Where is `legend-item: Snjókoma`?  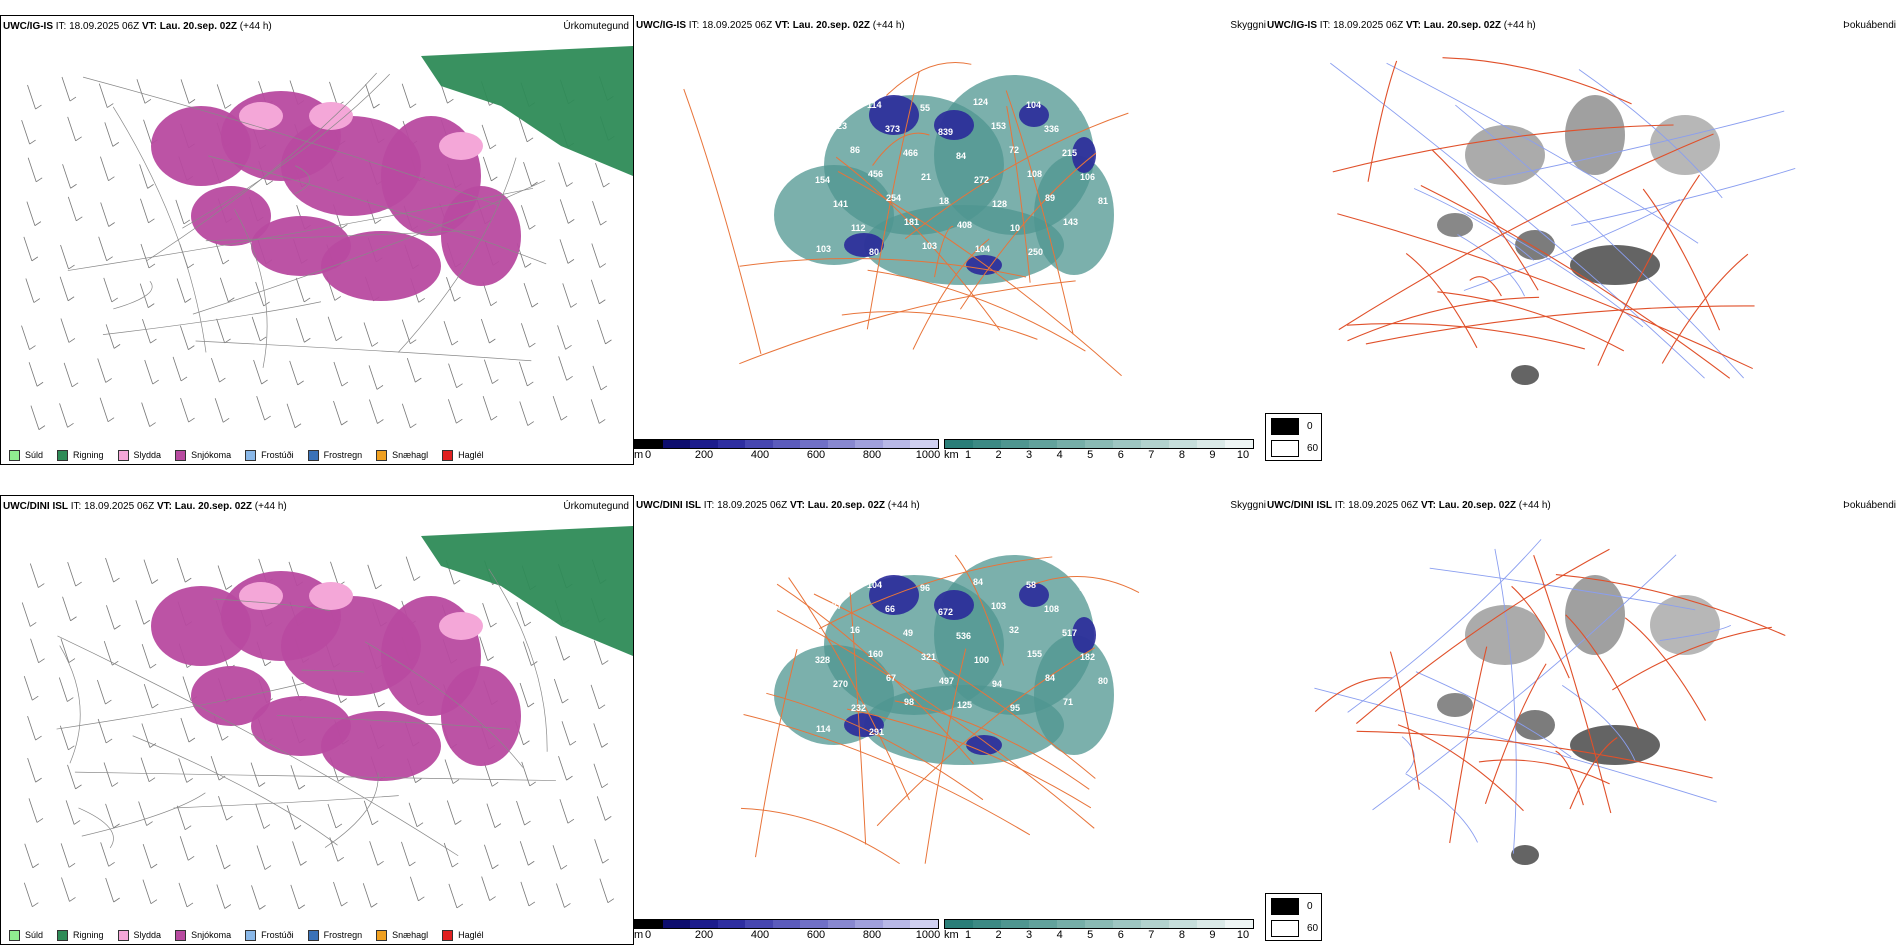
legend-item: Snjókoma is located at coordinates (203, 455).